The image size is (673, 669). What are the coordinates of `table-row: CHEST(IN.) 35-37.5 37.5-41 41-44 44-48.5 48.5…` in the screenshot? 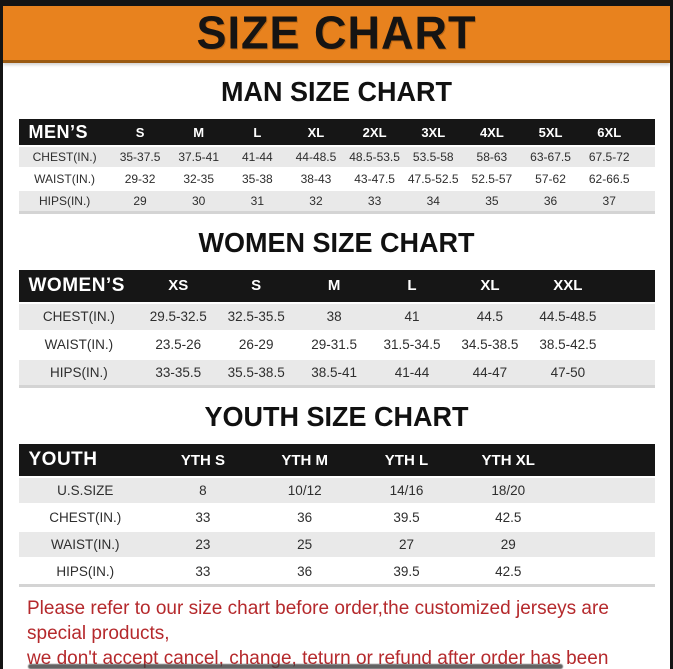 It's located at (336, 156).